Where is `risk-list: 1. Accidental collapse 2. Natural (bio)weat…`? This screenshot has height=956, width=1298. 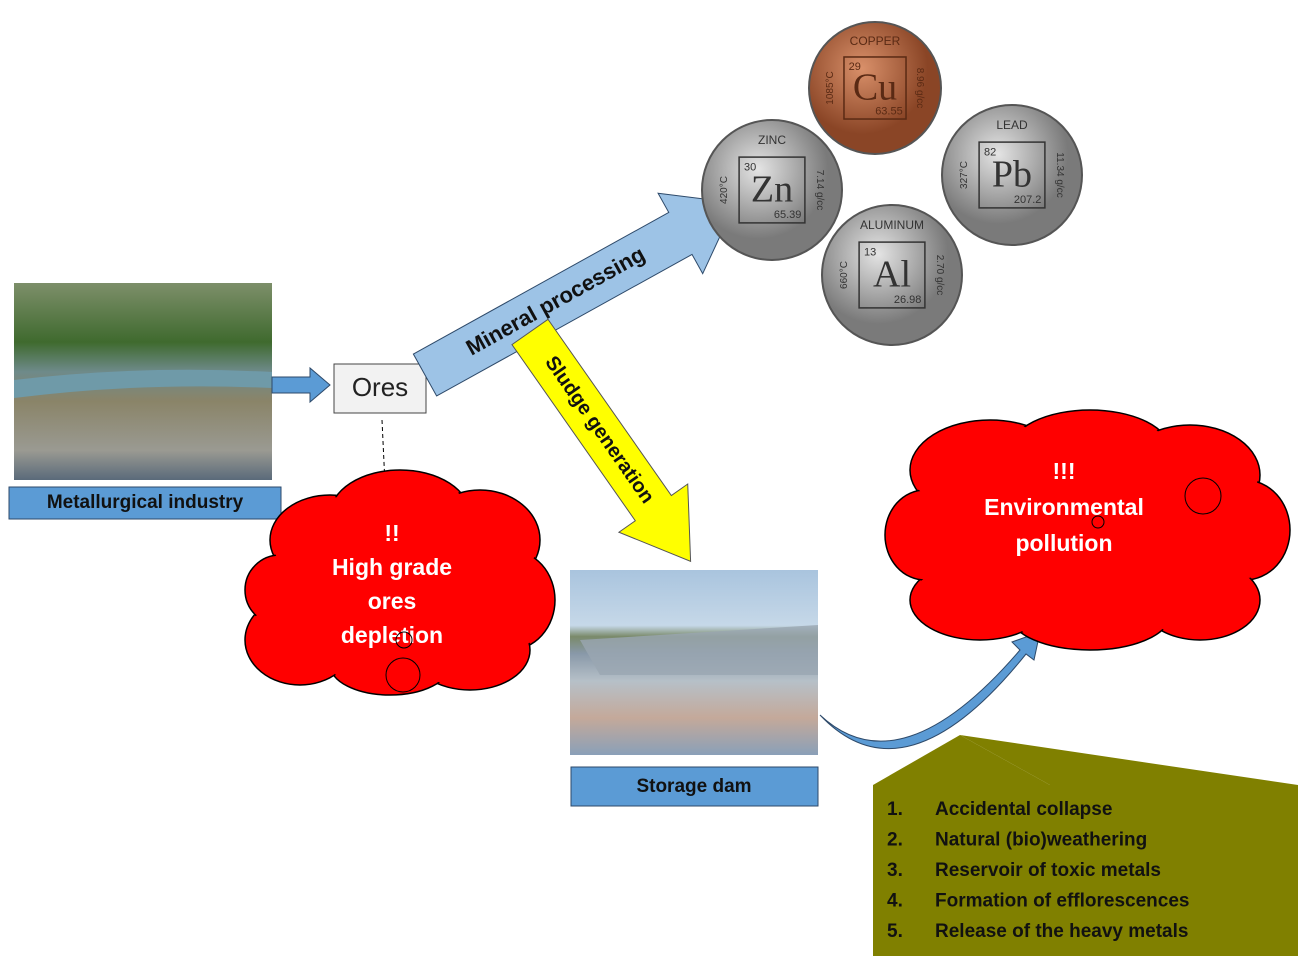
risk-list: 1. Accidental collapse 2. Natural (bio)weat… is located at coordinates (1038, 870).